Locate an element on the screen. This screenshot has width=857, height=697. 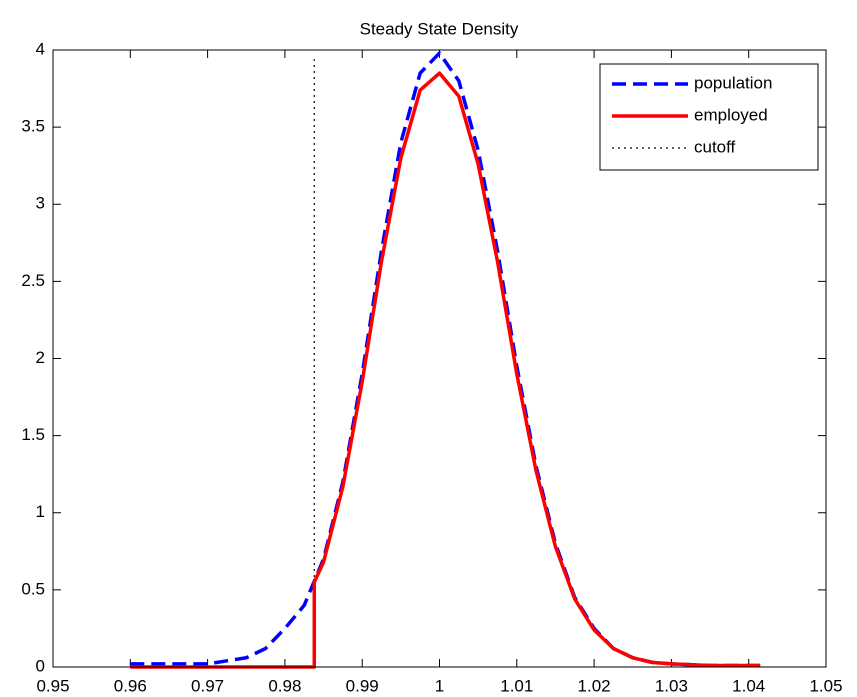
y-tick-label: 3 is located at coordinates (40, 203).